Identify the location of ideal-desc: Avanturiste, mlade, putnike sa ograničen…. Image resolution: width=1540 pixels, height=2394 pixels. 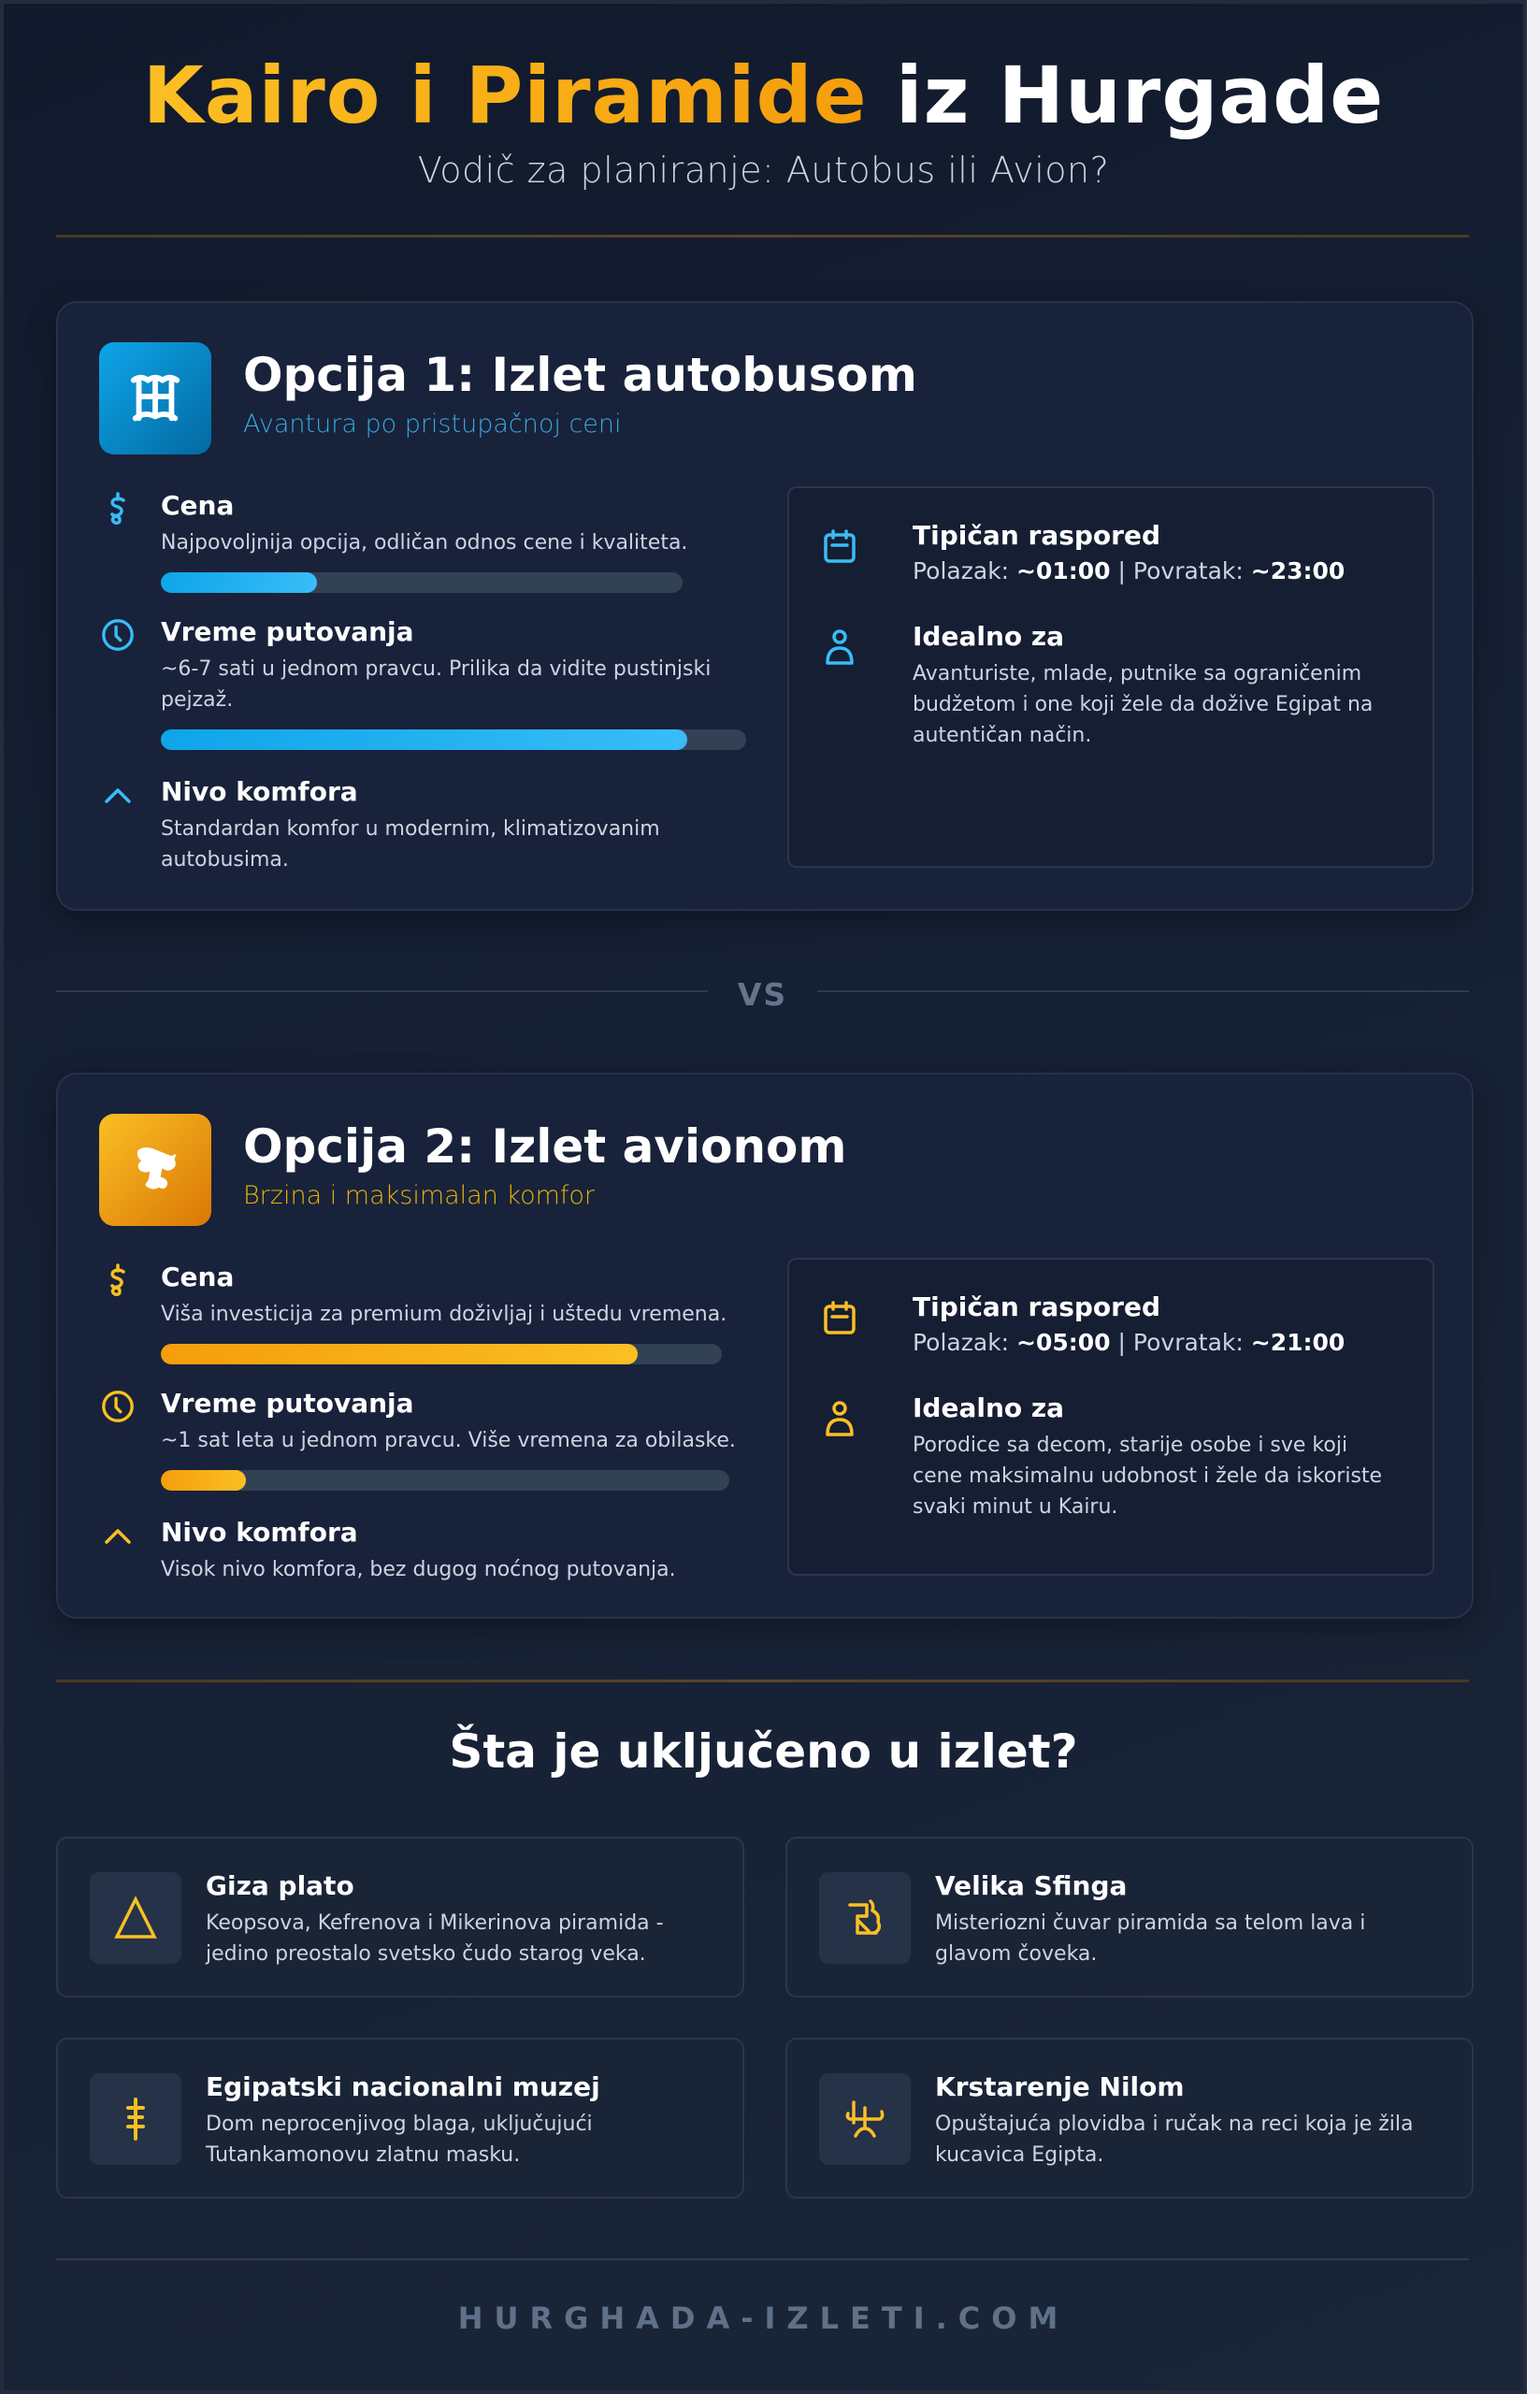
(1143, 704).